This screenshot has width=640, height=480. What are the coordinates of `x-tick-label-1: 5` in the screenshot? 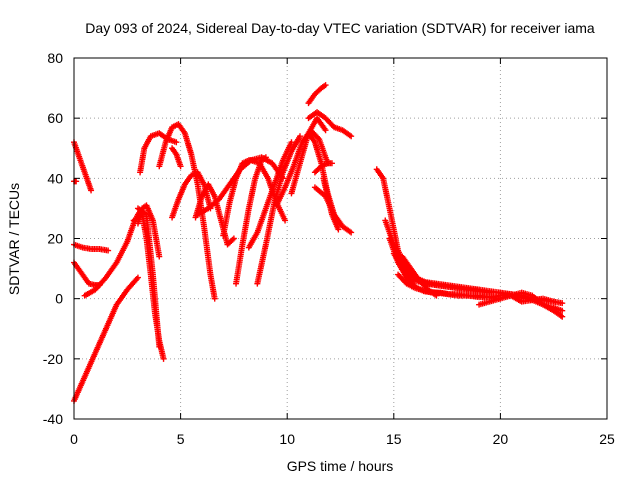 It's located at (181, 439).